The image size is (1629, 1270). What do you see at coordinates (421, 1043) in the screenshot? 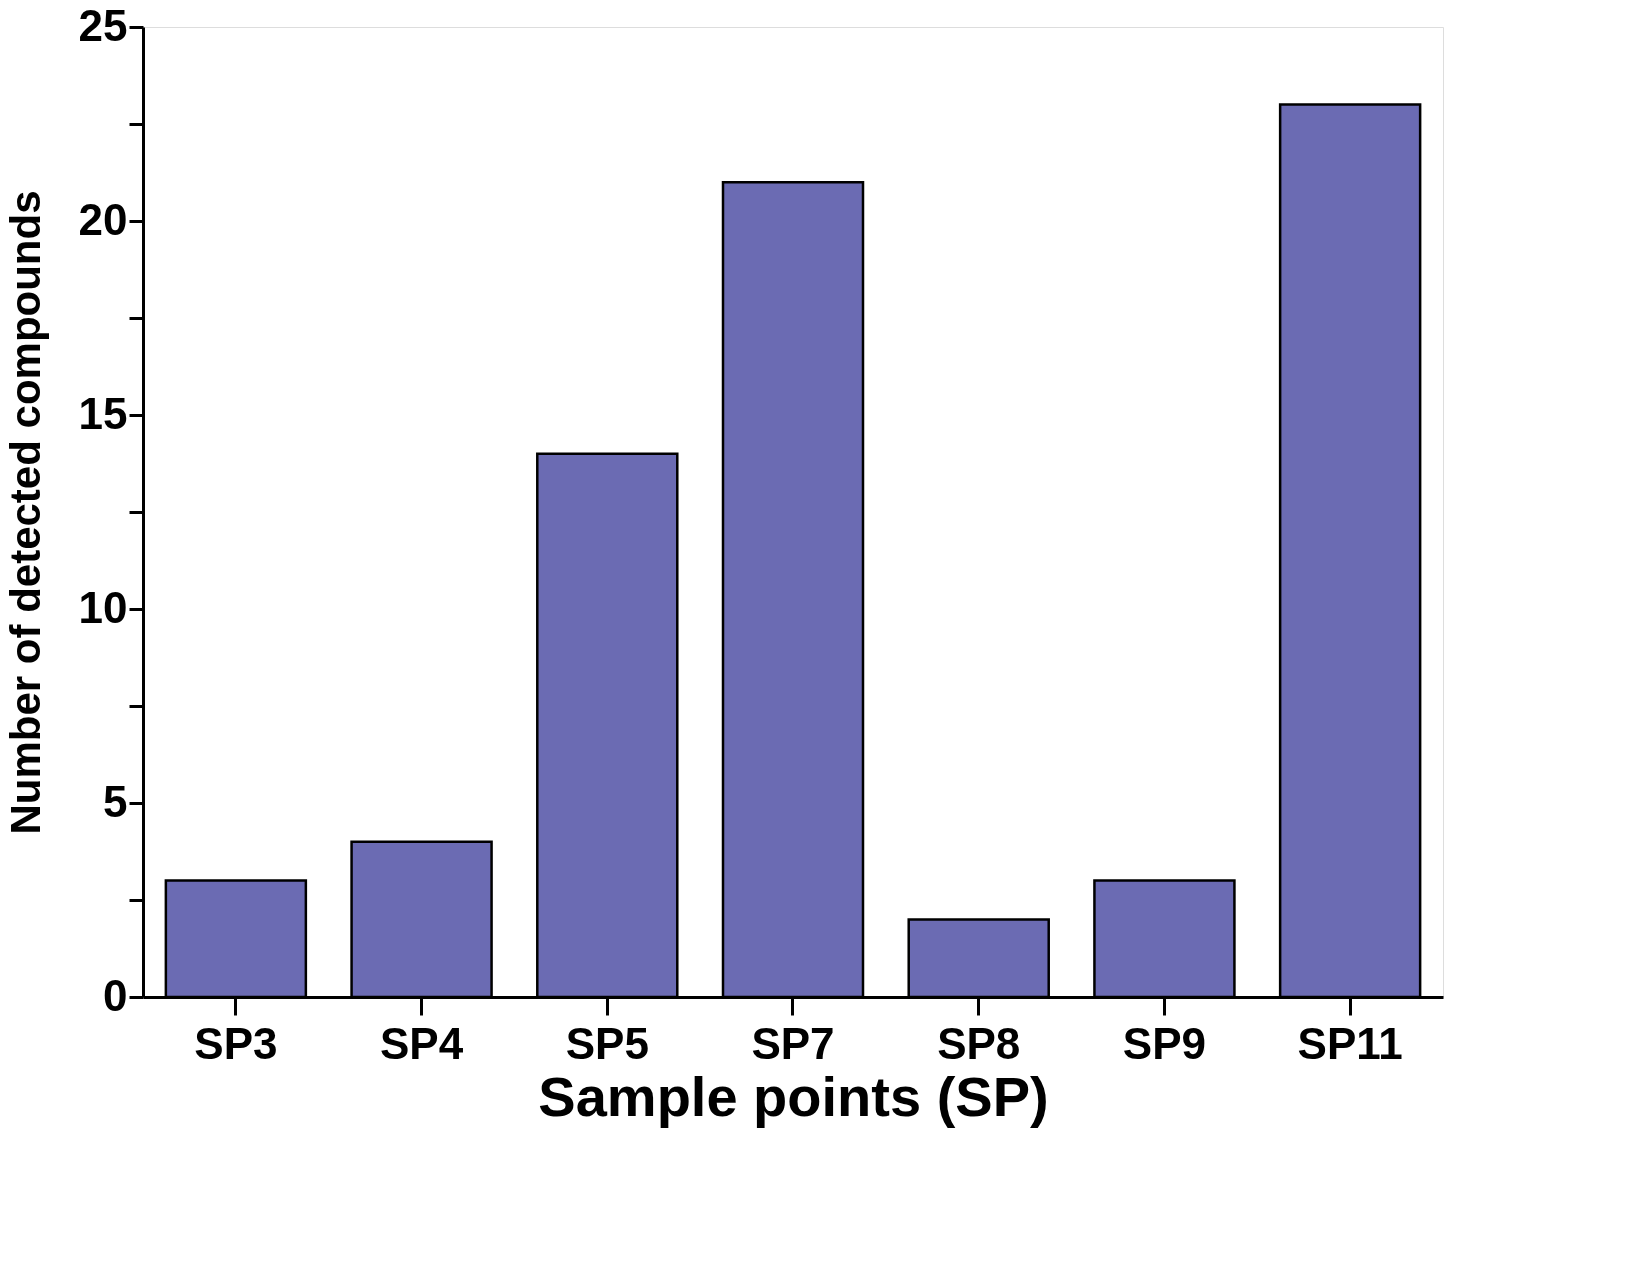
I see `x-tick-label: SP4` at bounding box center [421, 1043].